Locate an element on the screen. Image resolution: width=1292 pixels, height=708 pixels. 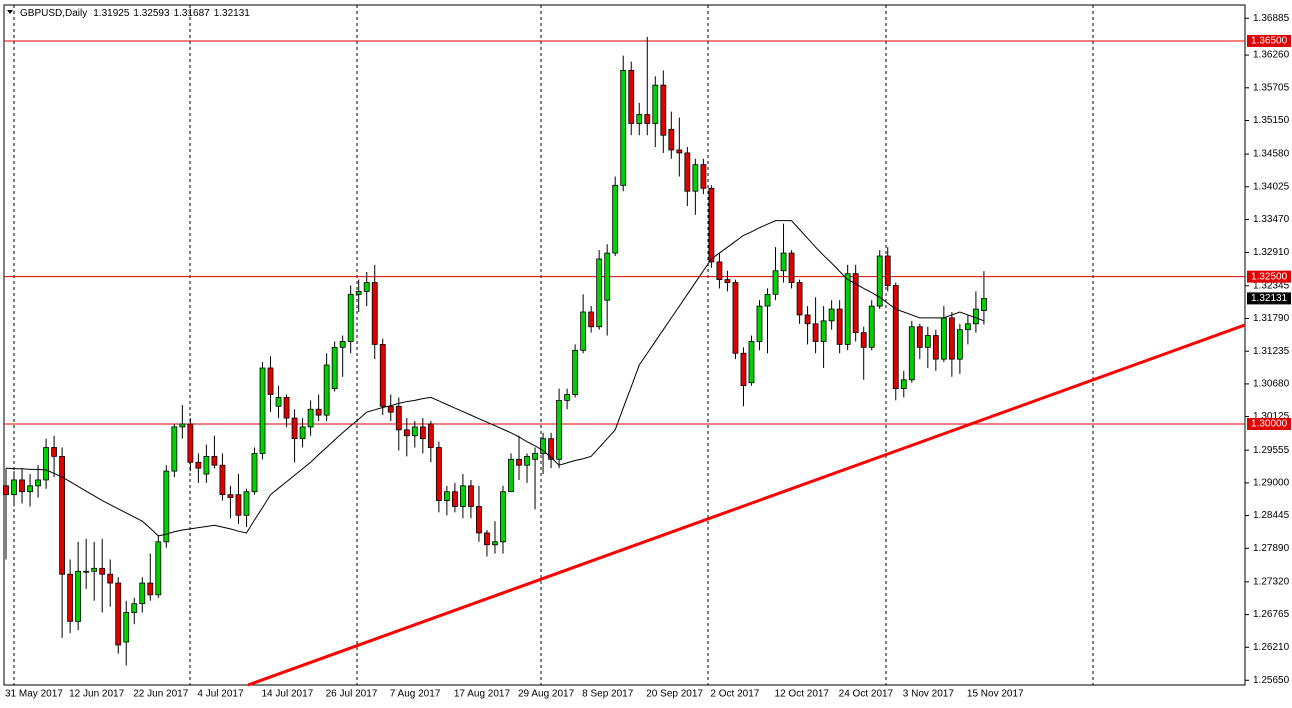
y-tick-label: 1.35150 is located at coordinates (1271, 120).